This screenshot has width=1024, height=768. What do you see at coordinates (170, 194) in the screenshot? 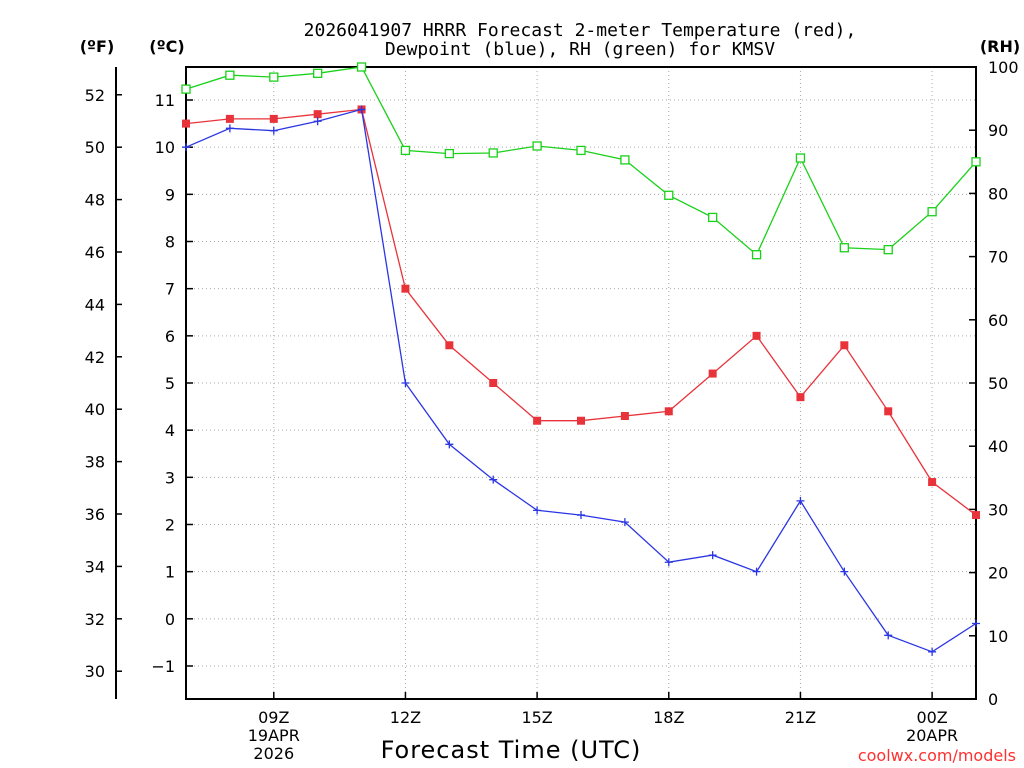
I see `celsius-tick-label: 9` at bounding box center [170, 194].